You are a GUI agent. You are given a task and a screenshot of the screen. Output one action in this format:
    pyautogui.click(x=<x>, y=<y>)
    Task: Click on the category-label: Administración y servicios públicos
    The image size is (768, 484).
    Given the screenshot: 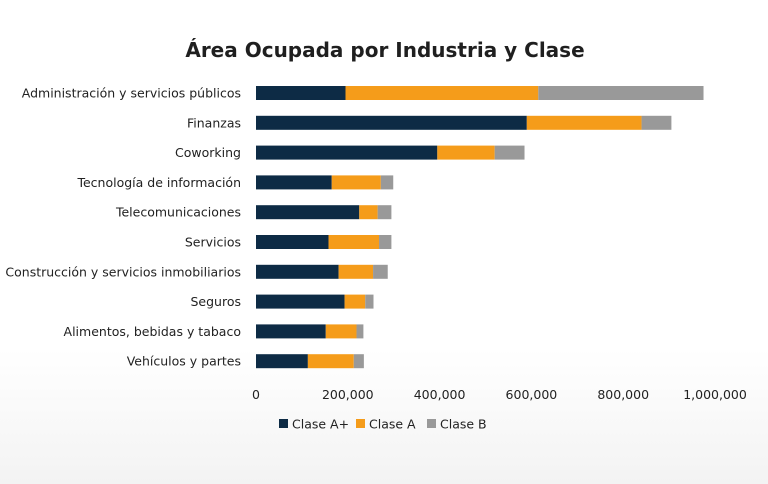 What is the action you would take?
    pyautogui.click(x=131, y=93)
    